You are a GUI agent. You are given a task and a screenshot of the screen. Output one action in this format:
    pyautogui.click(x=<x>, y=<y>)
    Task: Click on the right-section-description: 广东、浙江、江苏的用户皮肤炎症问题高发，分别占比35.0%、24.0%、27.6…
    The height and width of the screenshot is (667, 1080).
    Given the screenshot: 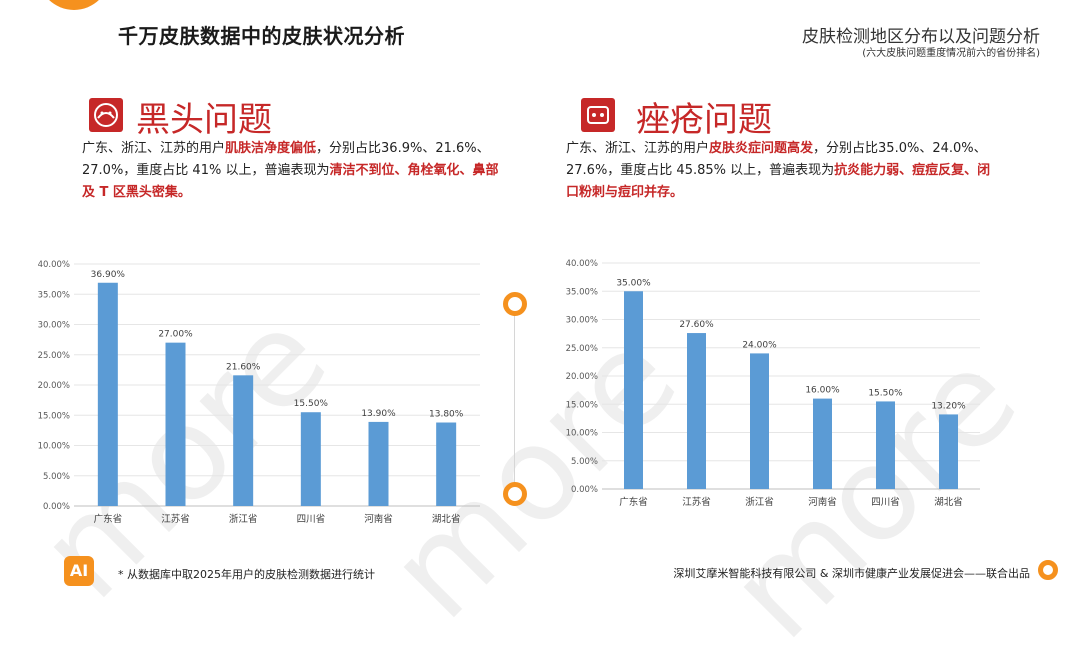 What is the action you would take?
    pyautogui.click(x=781, y=171)
    